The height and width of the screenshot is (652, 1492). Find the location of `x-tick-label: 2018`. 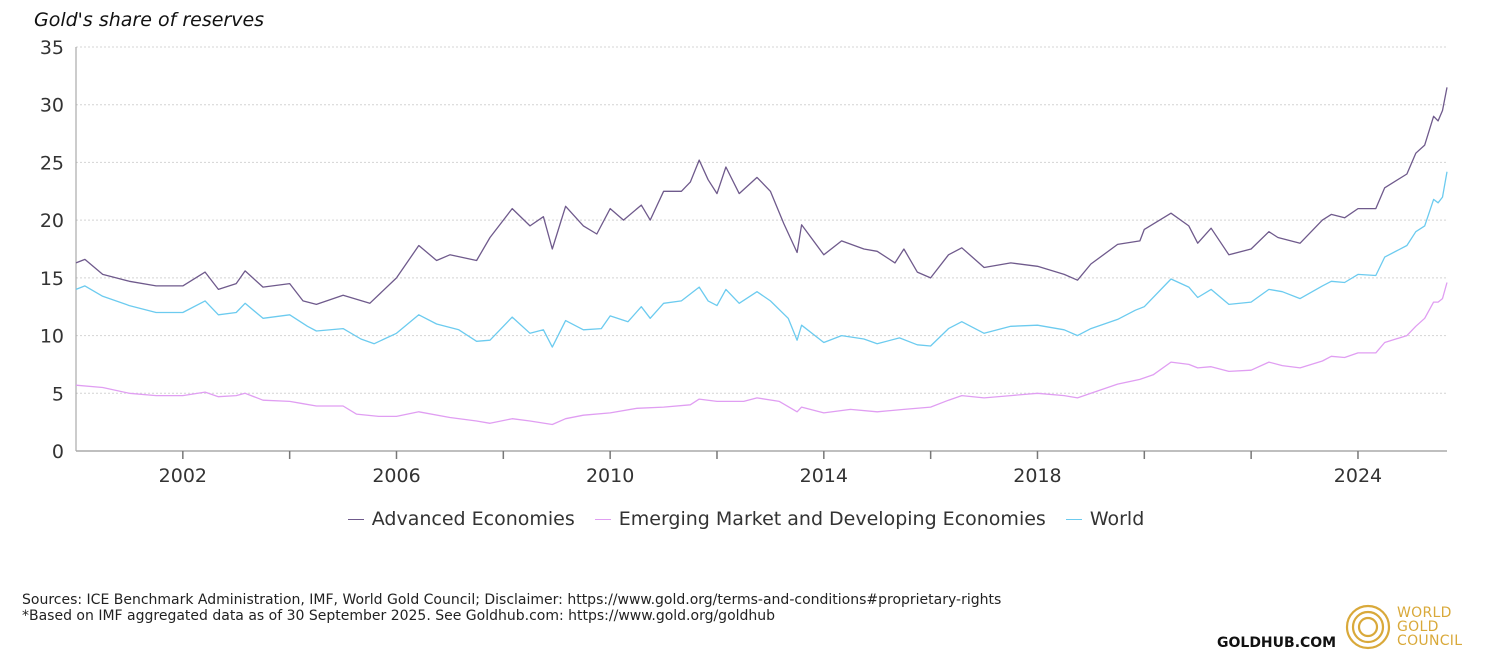

x-tick-label: 2018 is located at coordinates (1037, 476).